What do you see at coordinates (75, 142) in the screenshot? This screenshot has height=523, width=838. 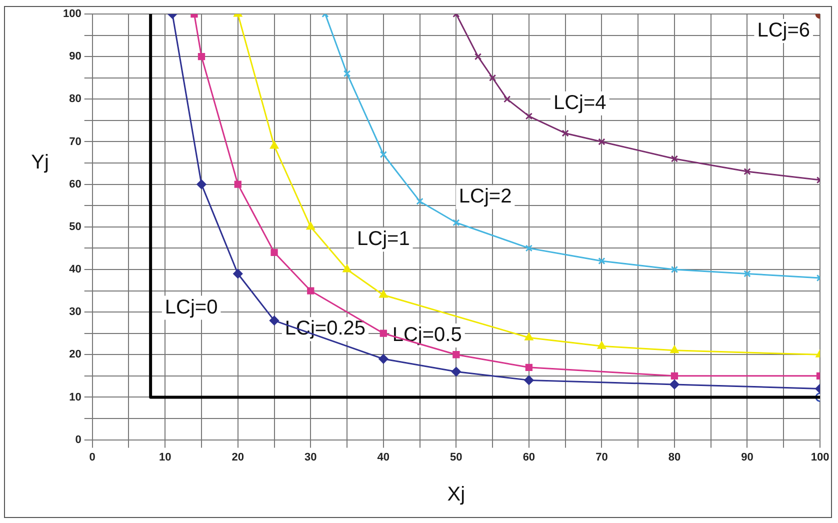 I see `y-tick-label: 70` at bounding box center [75, 142].